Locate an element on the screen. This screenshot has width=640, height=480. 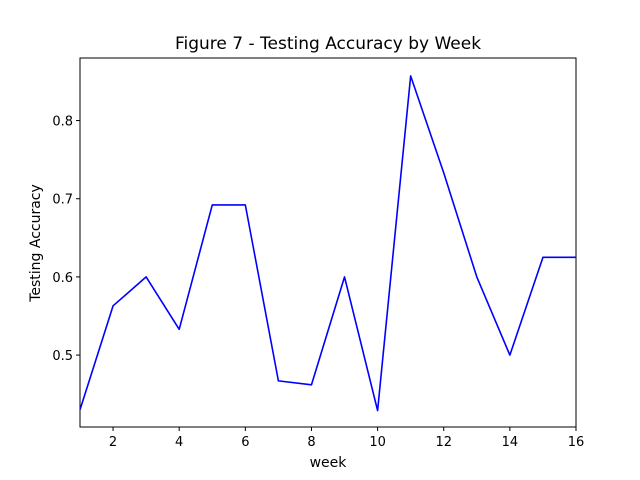
x-tick-label: 8 is located at coordinates (311, 442).